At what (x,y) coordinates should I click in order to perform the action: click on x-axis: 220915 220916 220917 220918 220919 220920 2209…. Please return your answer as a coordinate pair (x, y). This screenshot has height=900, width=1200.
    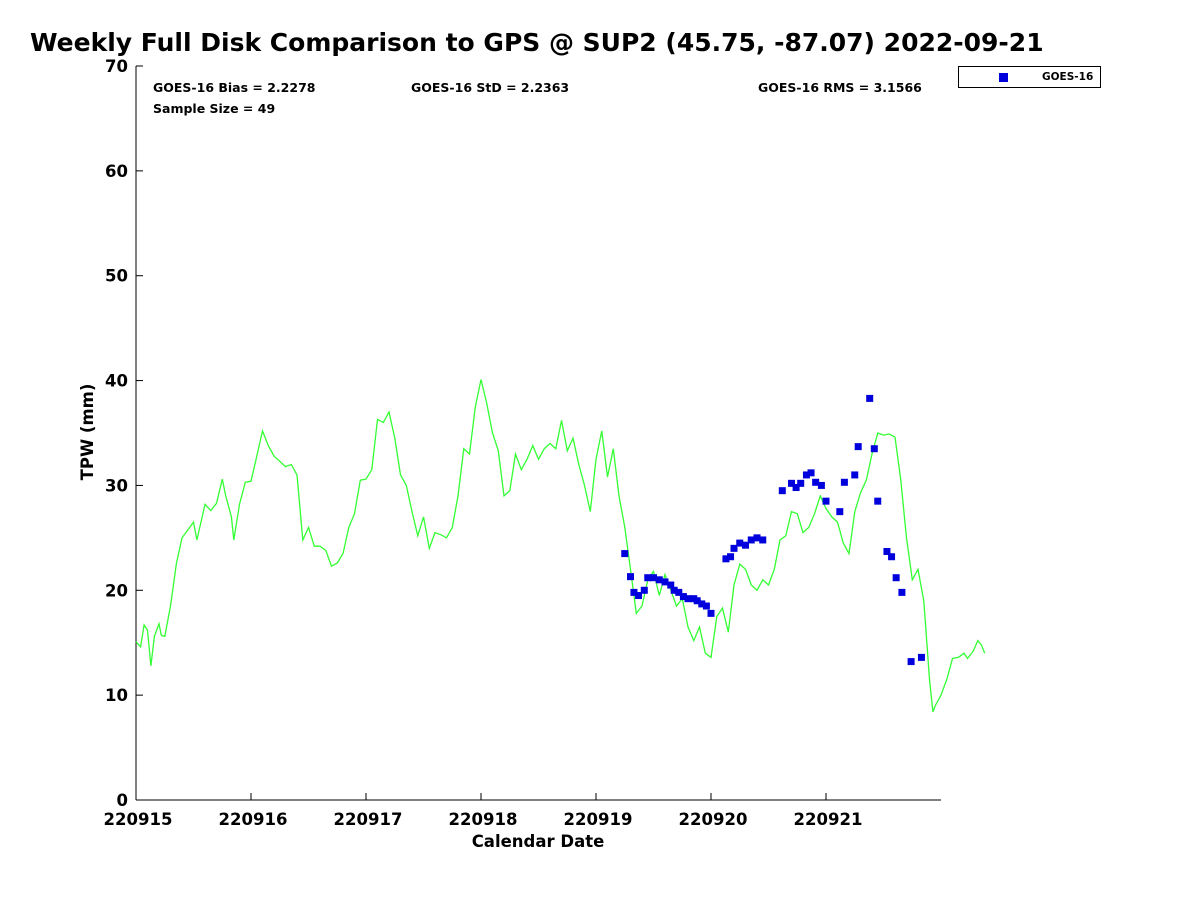
    Looking at the image, I should click on (483, 811).